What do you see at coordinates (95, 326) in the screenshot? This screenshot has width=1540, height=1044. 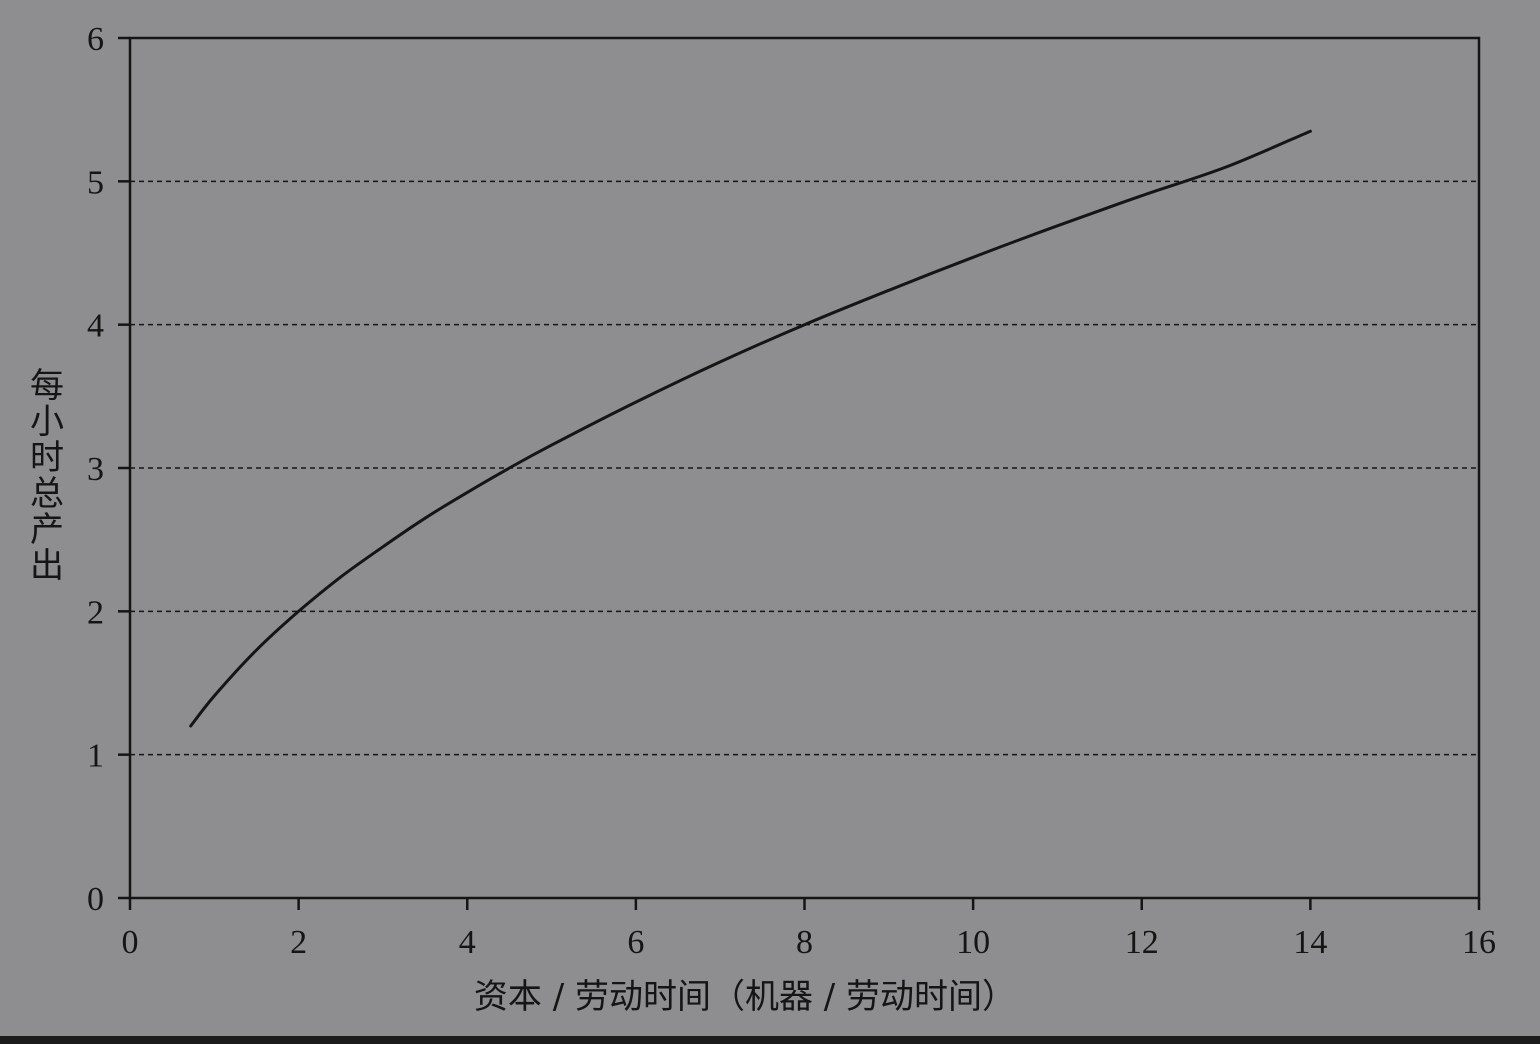 I see `y-tick-label-4: 4` at bounding box center [95, 326].